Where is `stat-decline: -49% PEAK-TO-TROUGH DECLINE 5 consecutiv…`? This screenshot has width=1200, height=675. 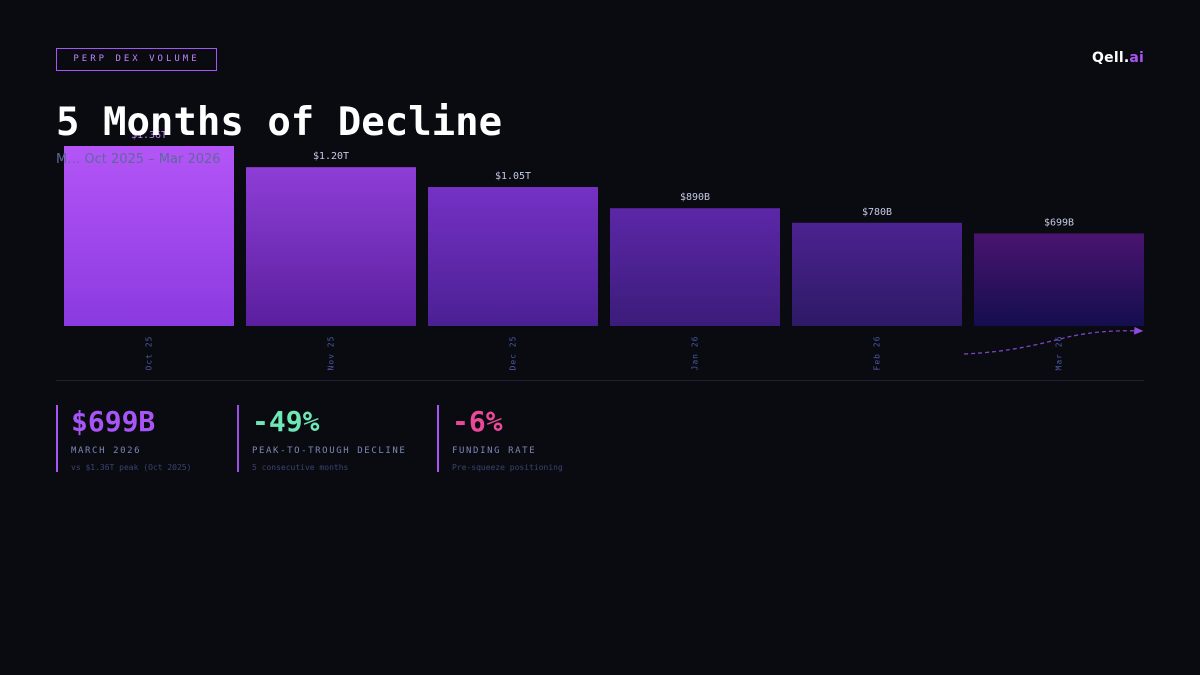
stat-decline: -49% PEAK-TO-TROUGH DECLINE 5 consecutiv… is located at coordinates (321, 438).